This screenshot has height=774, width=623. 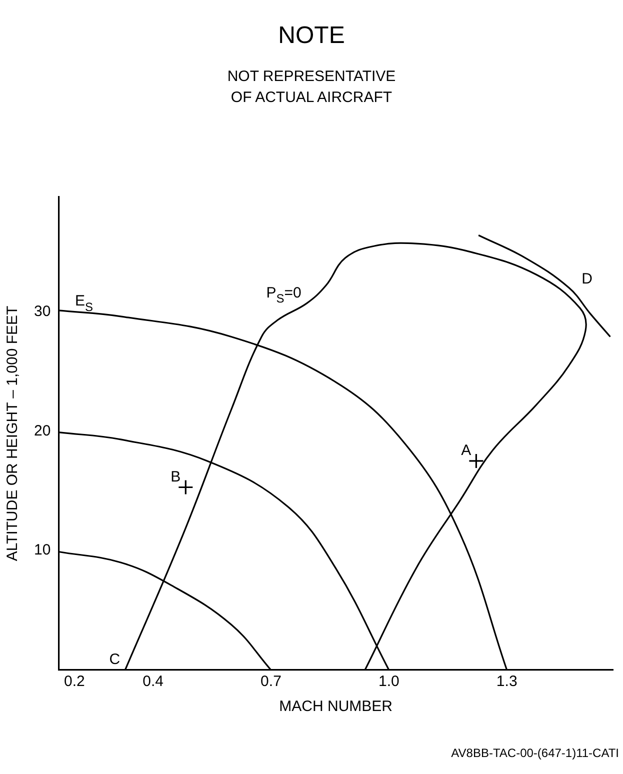 I want to click on chart-title: NOTE, so click(x=311, y=36).